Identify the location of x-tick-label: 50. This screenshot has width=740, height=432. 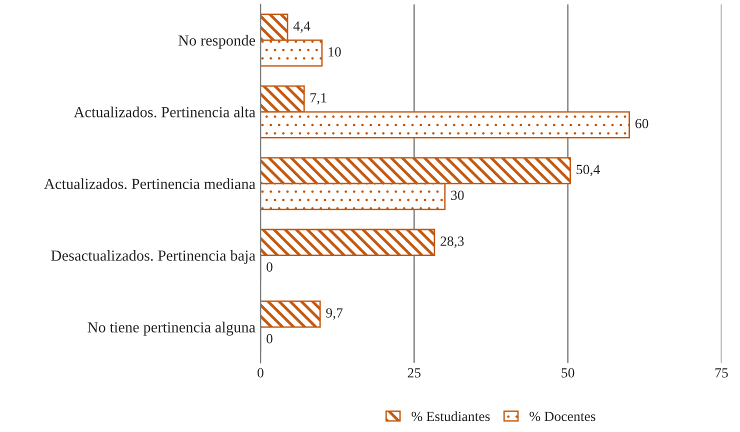
(568, 373).